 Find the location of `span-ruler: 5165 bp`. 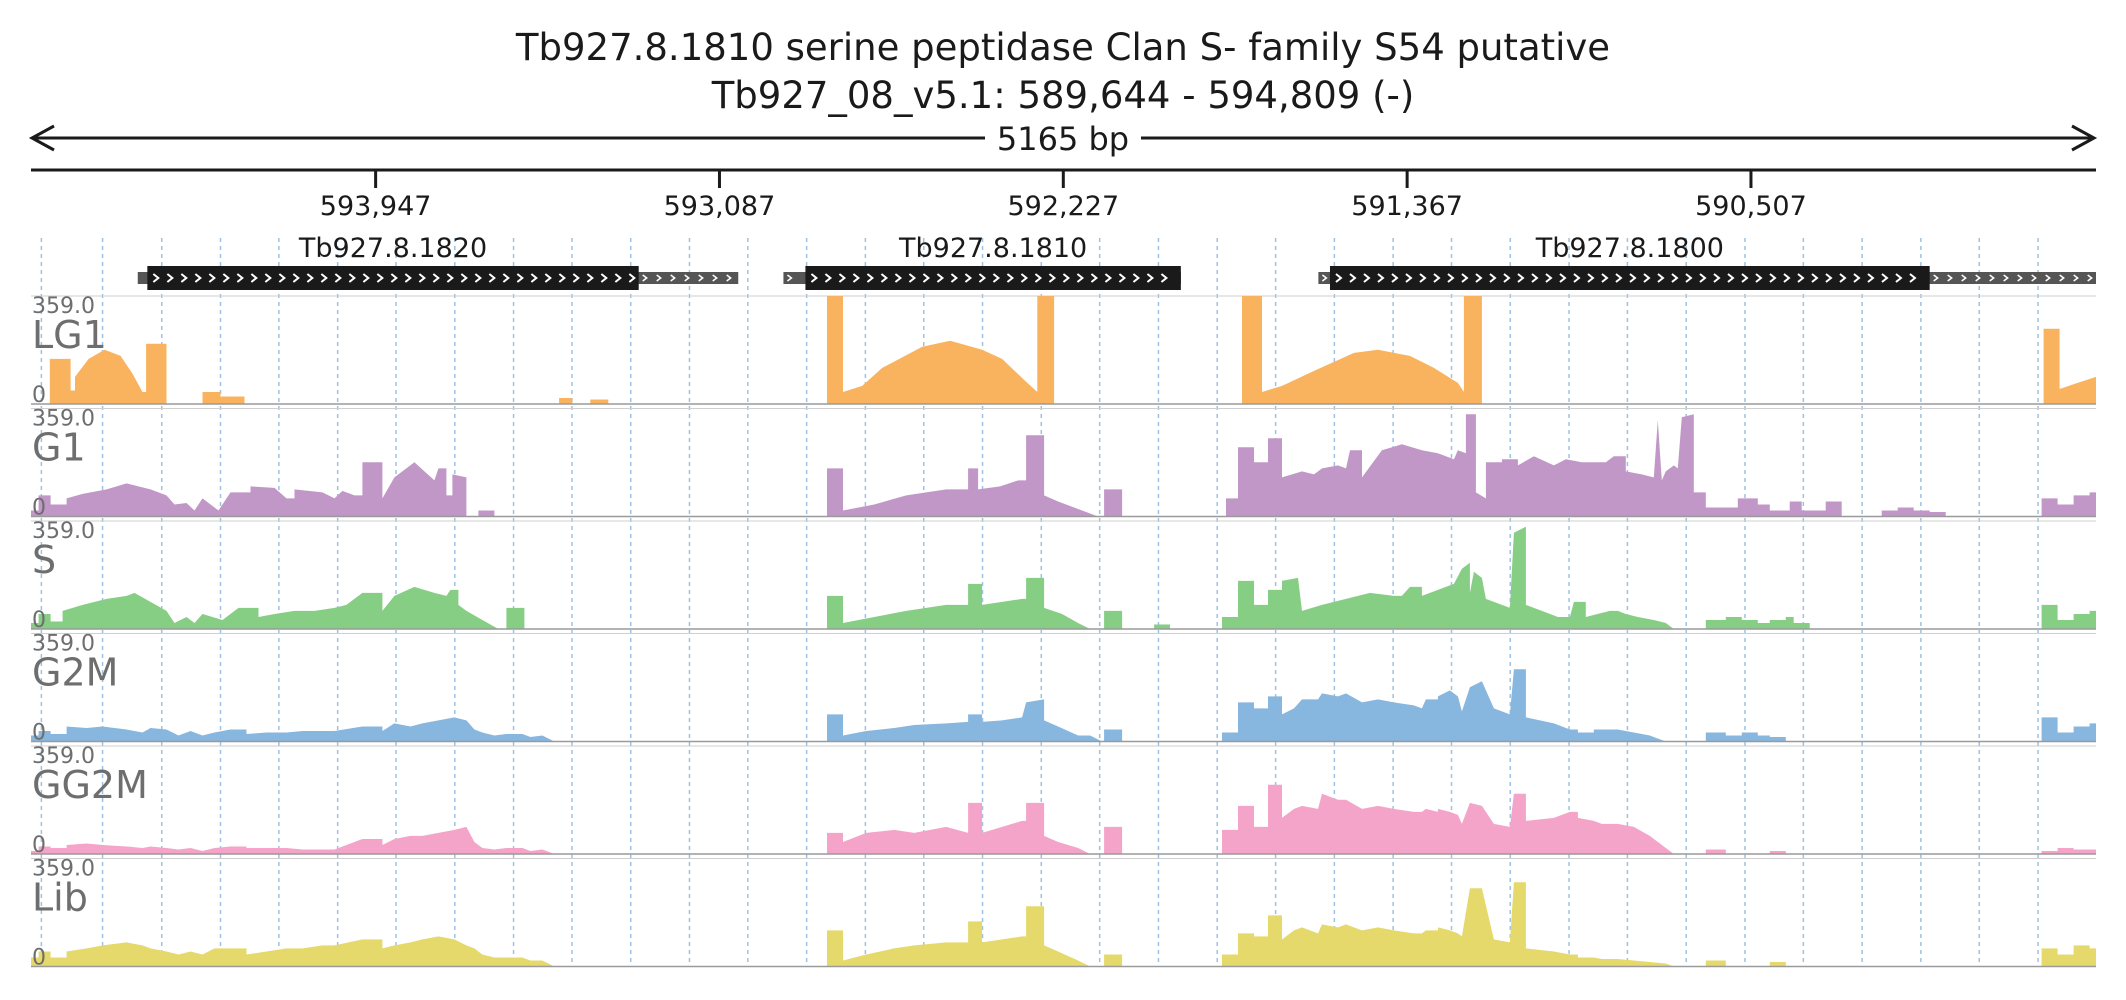

span-ruler: 5165 bp is located at coordinates (1063, 139).